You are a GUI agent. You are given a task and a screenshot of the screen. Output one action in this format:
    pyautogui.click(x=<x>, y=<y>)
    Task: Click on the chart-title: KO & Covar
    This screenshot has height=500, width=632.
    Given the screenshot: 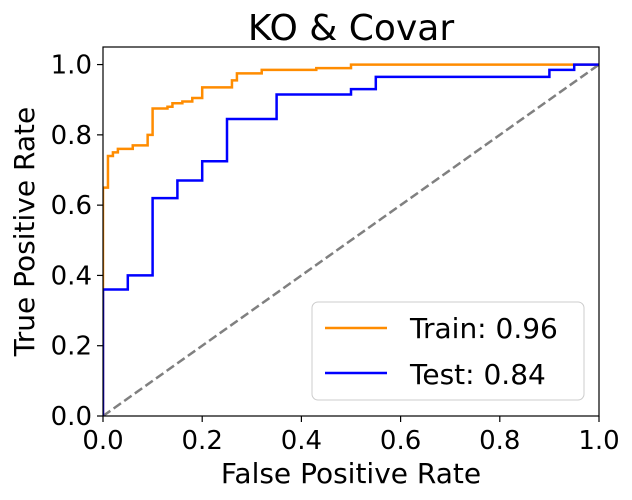 What is the action you would take?
    pyautogui.click(x=351, y=28)
    